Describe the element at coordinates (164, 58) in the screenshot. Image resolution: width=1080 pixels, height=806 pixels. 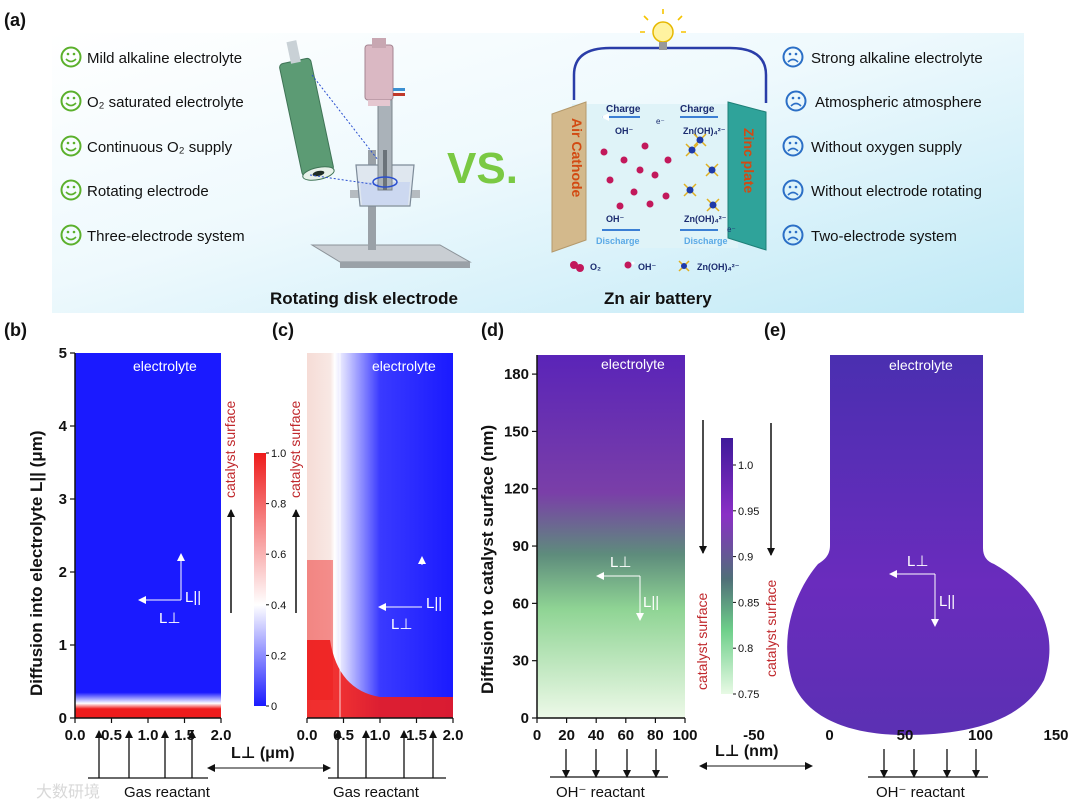
I see `rde-feature: Mild alkaline electrolyte` at that location.